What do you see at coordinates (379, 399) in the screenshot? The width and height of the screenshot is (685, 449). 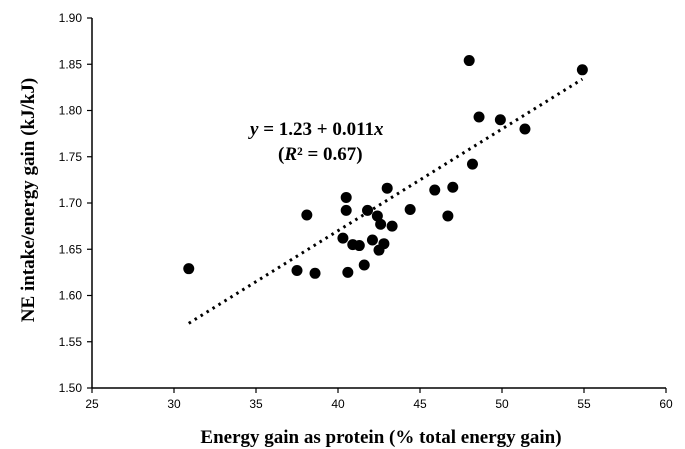 I see `x-ticks: 25 30 35 40 45 50 55 60` at bounding box center [379, 399].